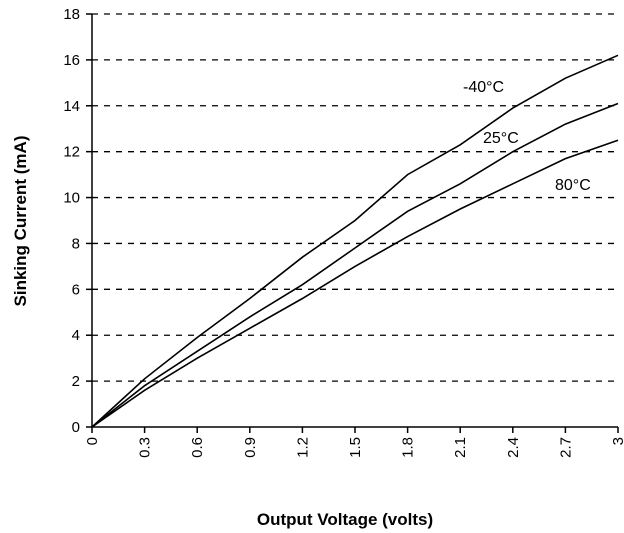  Describe the element at coordinates (302, 447) in the screenshot. I see `x-tick-label: 1.2` at that location.